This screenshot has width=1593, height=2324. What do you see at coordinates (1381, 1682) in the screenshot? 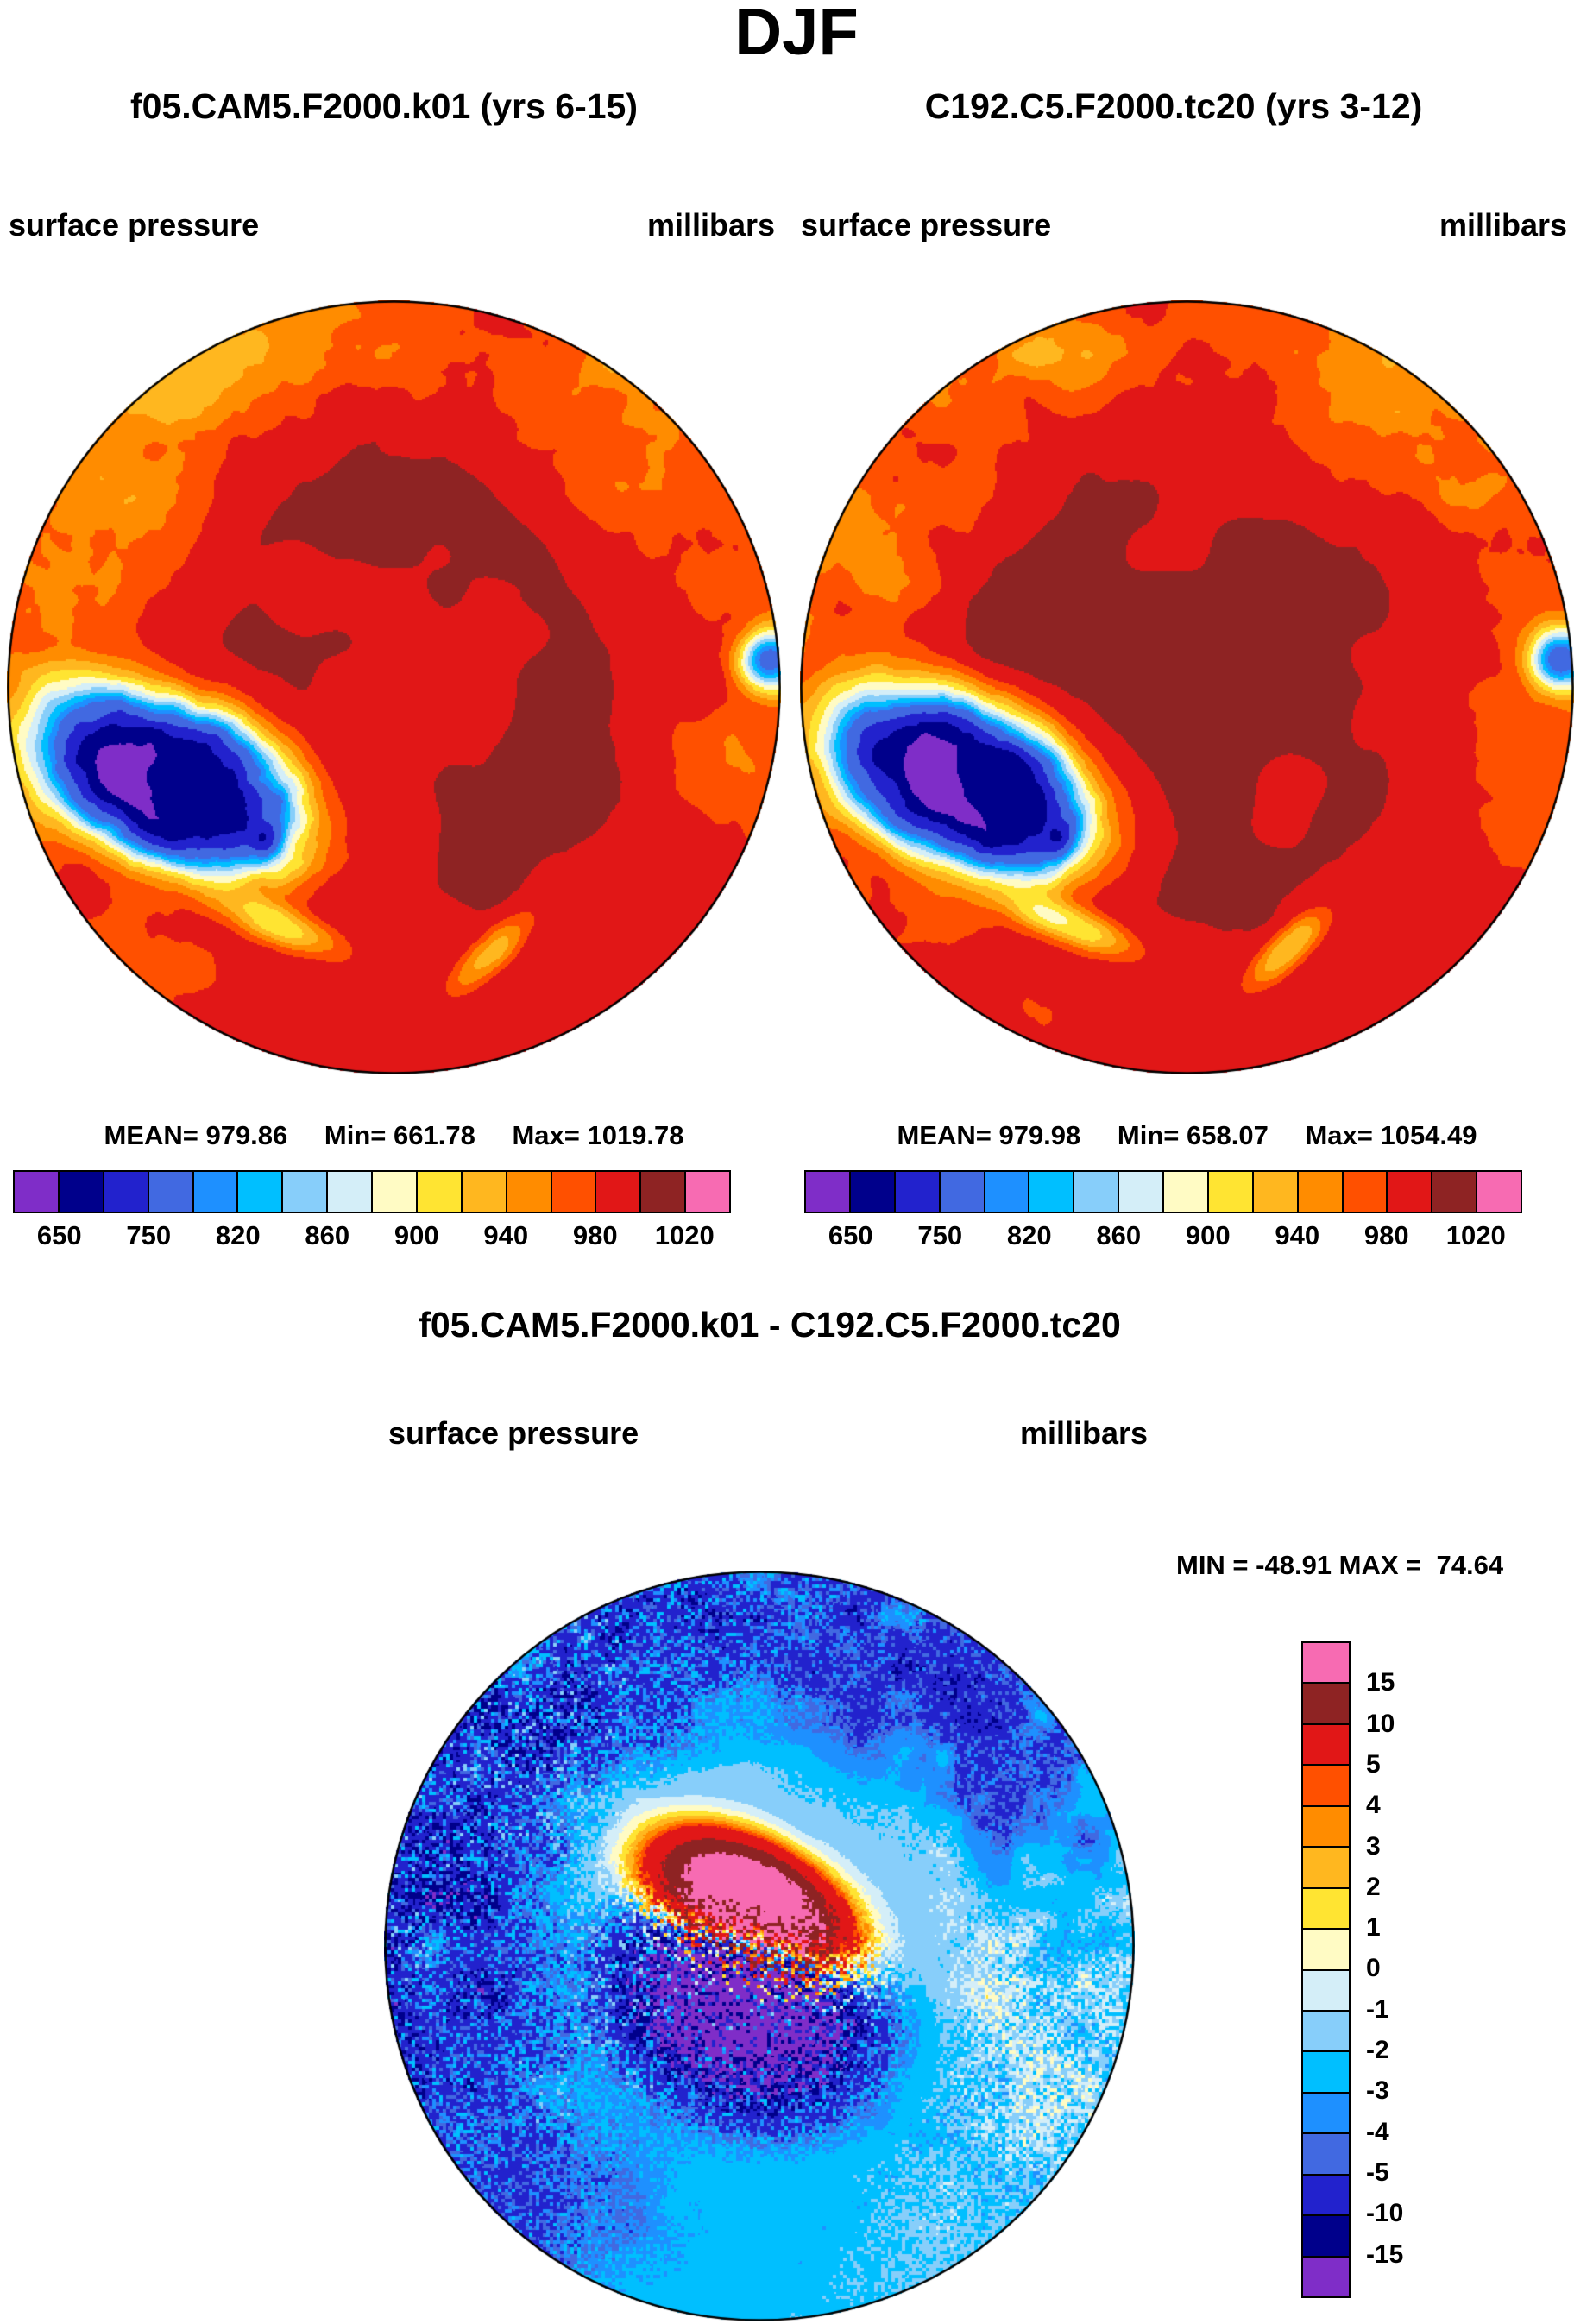
I see `difference-colorbar-tick-label: 15` at bounding box center [1381, 1682].